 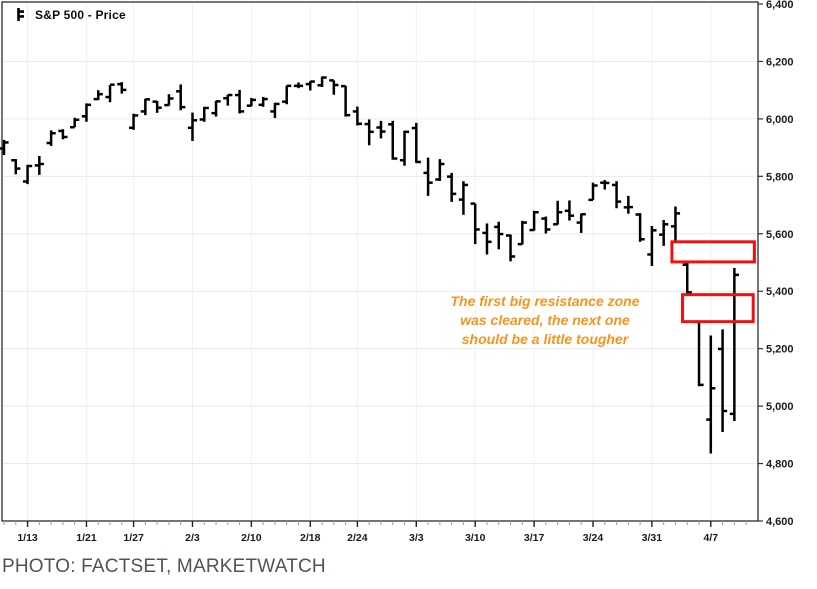 I want to click on annotation-line-1: The first big resistance zone, so click(x=545, y=301).